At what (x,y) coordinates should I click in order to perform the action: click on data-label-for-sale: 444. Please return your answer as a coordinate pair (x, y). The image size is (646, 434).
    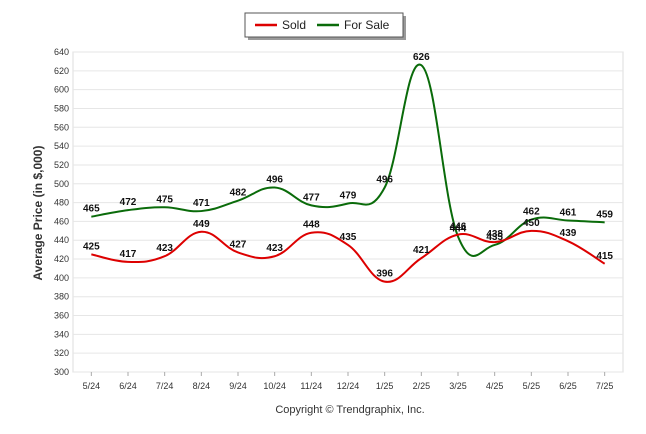
    Looking at the image, I should click on (458, 228).